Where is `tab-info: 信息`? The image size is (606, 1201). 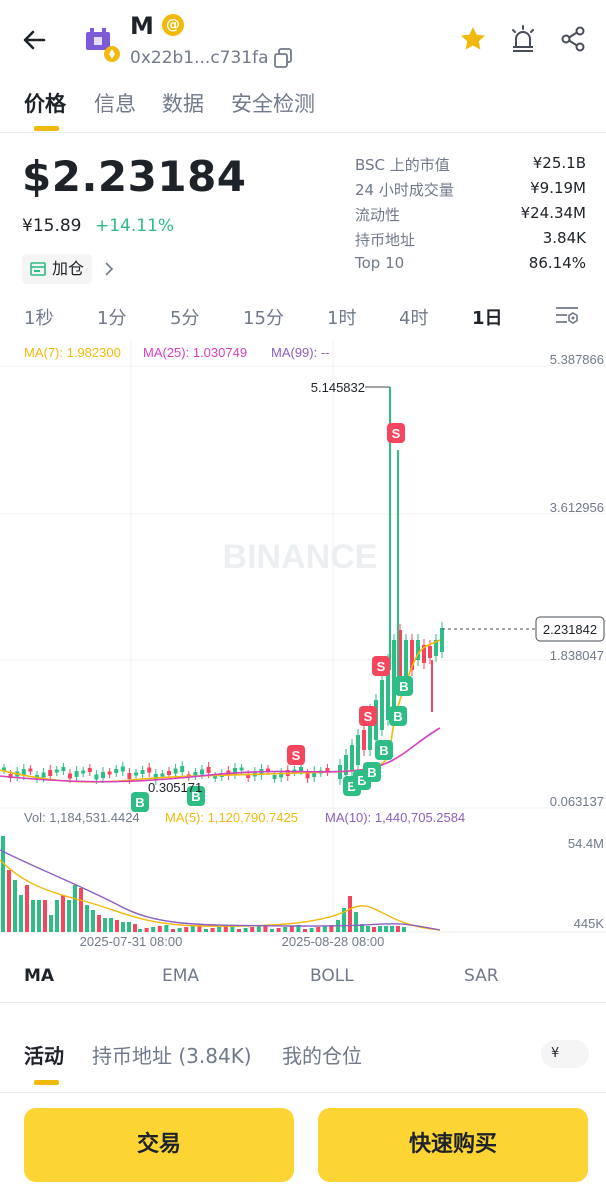
tab-info: 信息 is located at coordinates (115, 104).